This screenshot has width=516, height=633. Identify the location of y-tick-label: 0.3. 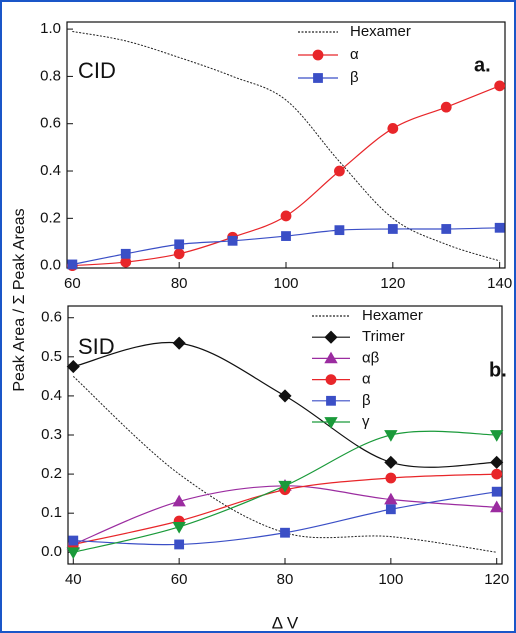
(51, 434).